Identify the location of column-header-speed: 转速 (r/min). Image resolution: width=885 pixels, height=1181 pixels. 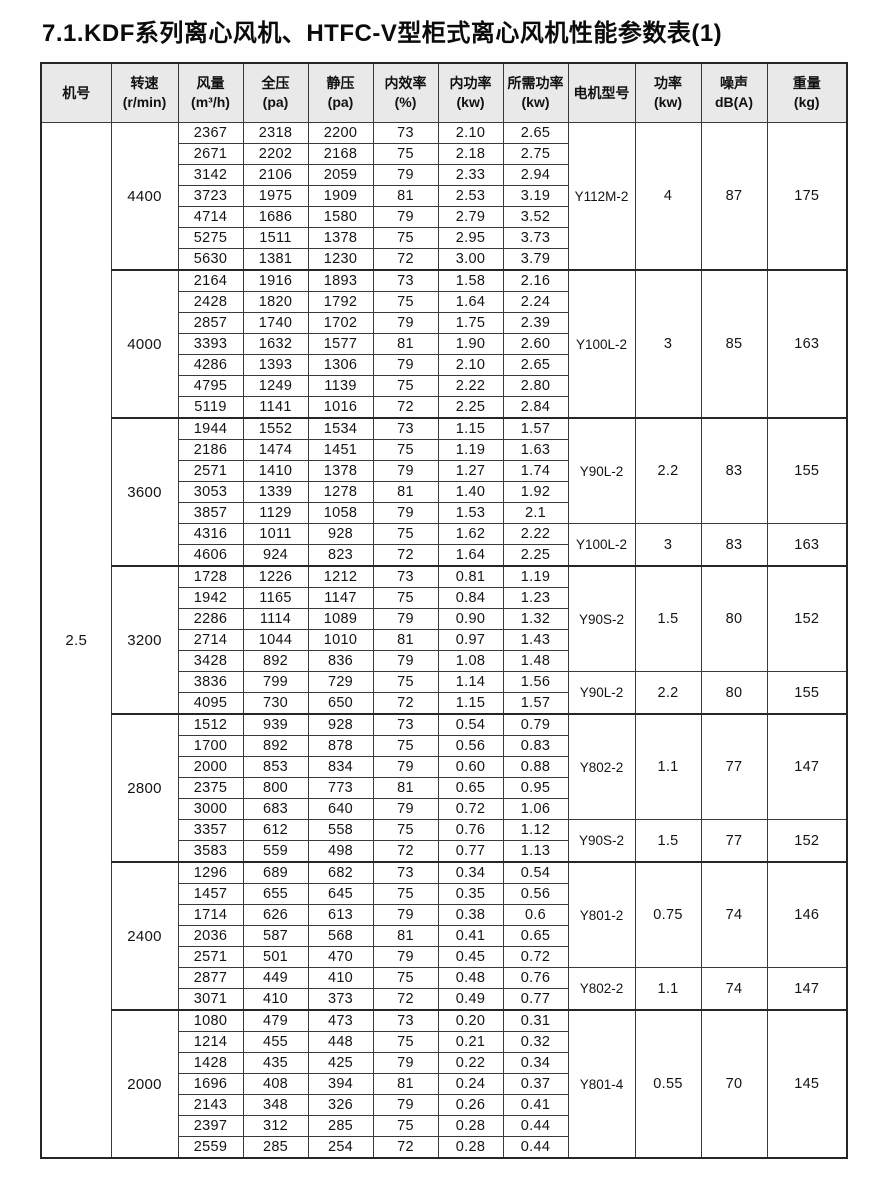
(144, 92).